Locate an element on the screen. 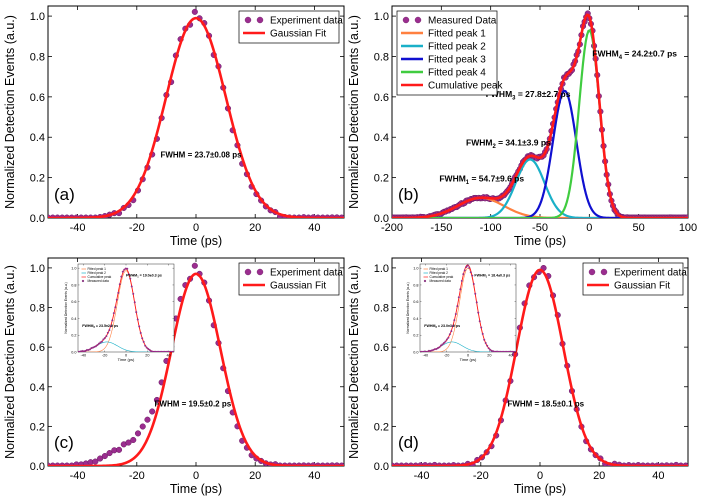 The image size is (708, 503). fwhm-value: = 23.0±3.9 ps is located at coordinates (448, 326).